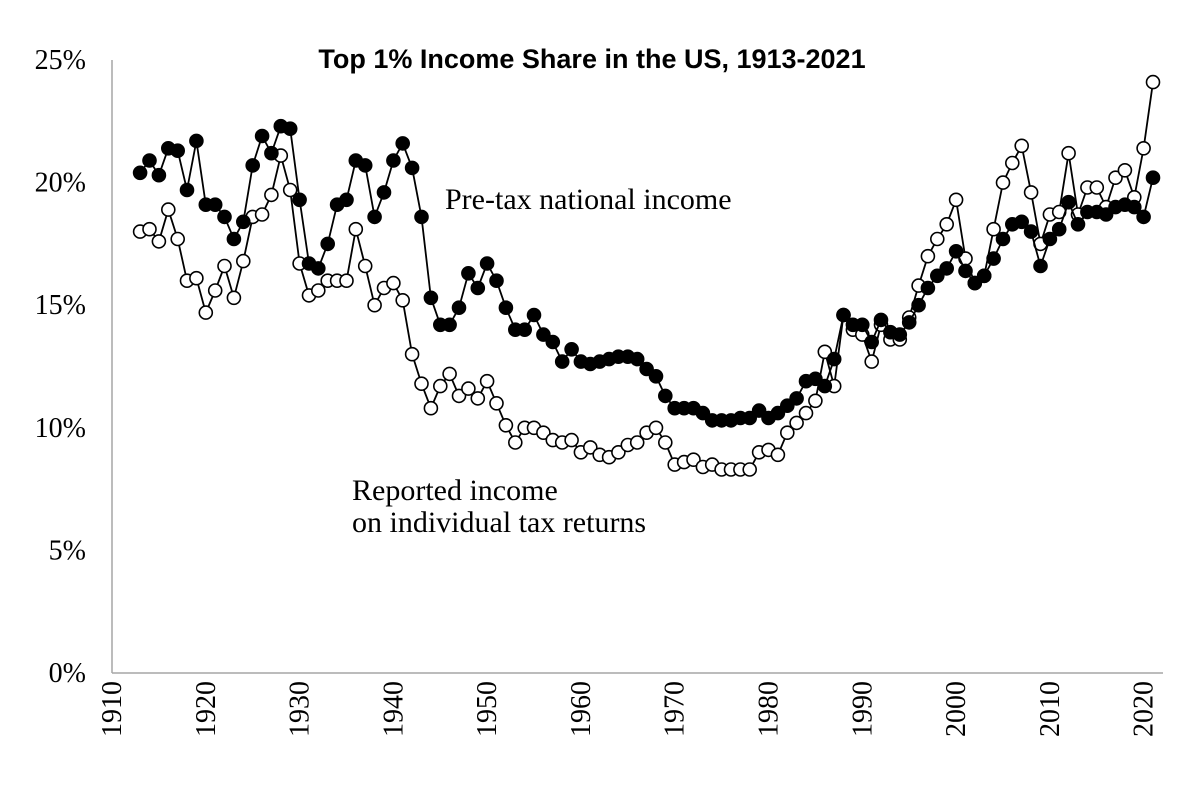 Image resolution: width=1185 pixels, height=789 pixels. What do you see at coordinates (60, 183) in the screenshot?
I see `y-tick-label: 20%` at bounding box center [60, 183].